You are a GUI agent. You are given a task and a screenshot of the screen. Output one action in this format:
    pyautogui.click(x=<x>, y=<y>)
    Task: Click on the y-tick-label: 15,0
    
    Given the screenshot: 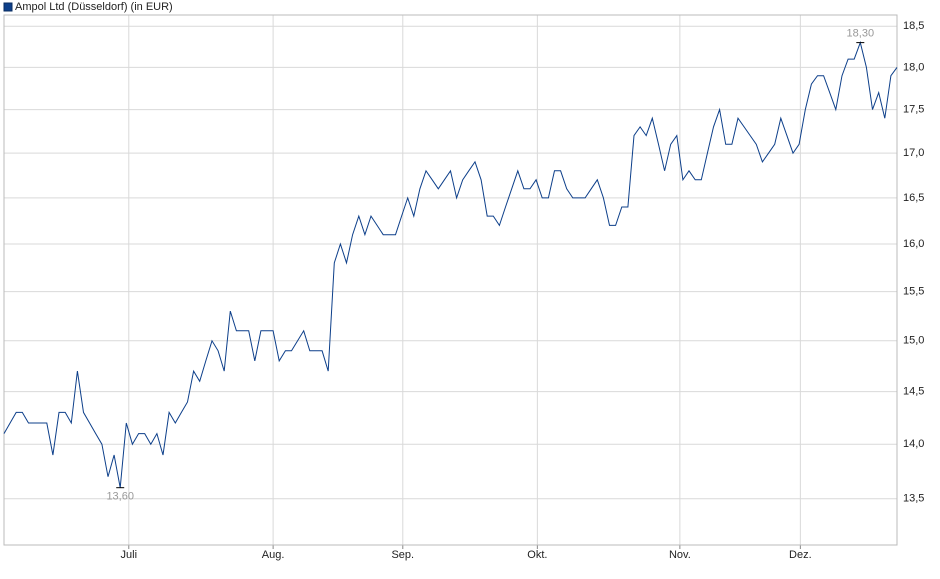 What is the action you would take?
    pyautogui.click(x=913, y=341)
    